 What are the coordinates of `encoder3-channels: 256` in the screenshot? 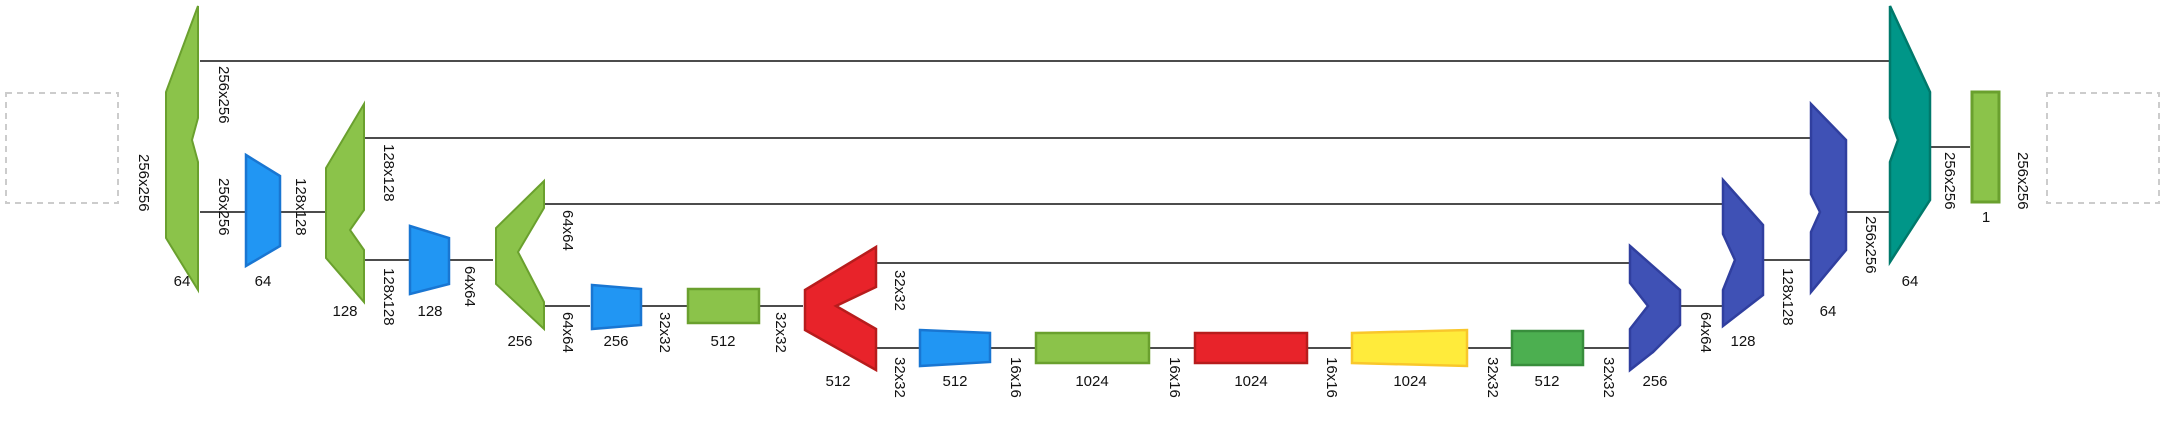 It's located at (519, 341).